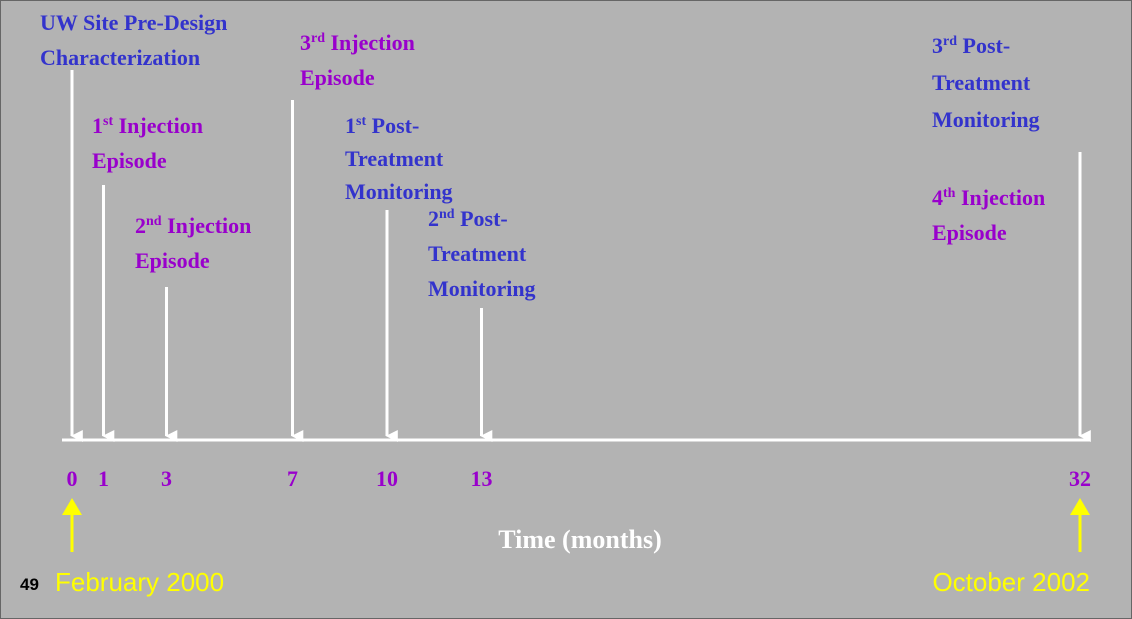  I want to click on label-text: UW Site Pre-Design, so click(133, 22).